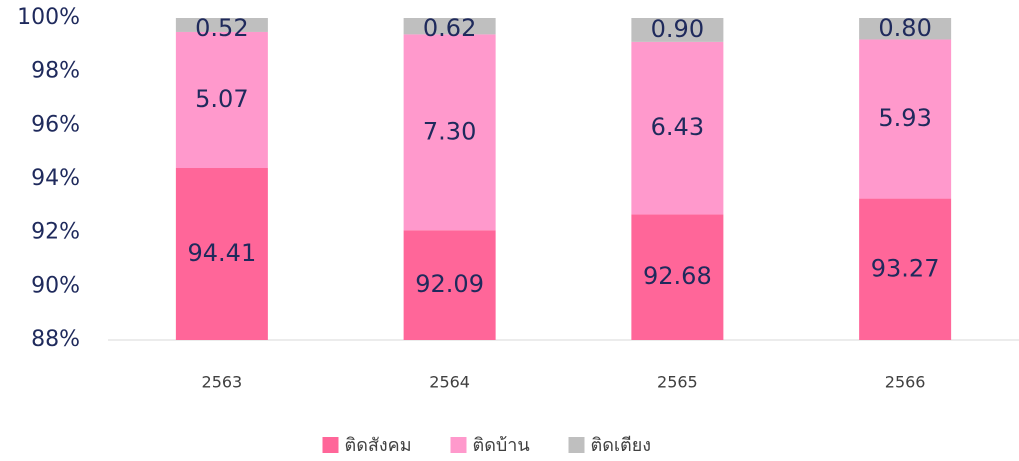 This screenshot has height=461, width=1019. Describe the element at coordinates (677, 382) in the screenshot. I see `x-tick-label: 2565` at that location.